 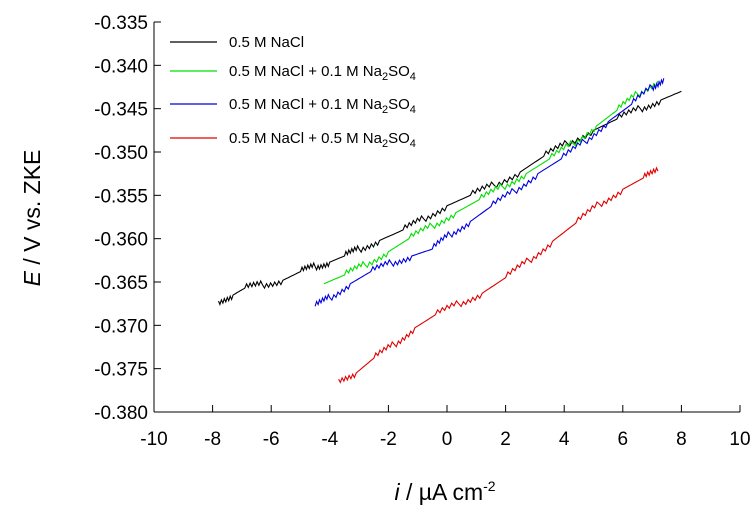 What do you see at coordinates (505, 439) in the screenshot?
I see `x-tick-label: 2` at bounding box center [505, 439].